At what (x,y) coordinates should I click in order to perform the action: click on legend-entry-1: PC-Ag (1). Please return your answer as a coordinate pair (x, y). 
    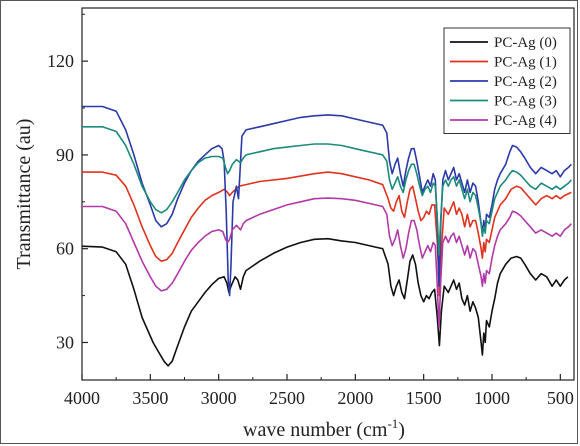
    Looking at the image, I should click on (525, 63).